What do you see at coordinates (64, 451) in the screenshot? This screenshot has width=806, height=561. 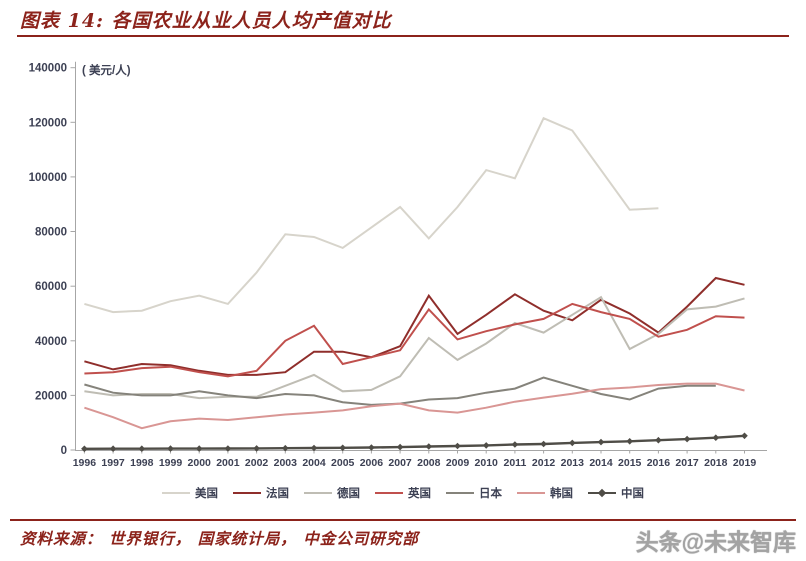 I see `y-axis-label: 0` at bounding box center [64, 451].